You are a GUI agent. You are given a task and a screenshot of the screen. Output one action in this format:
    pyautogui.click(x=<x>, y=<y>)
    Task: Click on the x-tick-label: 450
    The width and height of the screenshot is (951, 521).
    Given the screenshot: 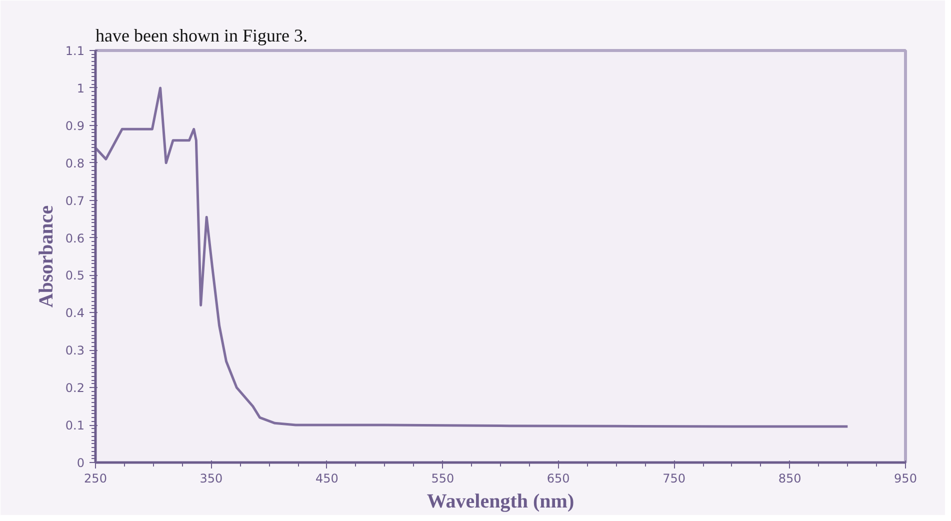 What is the action you would take?
    pyautogui.click(x=326, y=479)
    